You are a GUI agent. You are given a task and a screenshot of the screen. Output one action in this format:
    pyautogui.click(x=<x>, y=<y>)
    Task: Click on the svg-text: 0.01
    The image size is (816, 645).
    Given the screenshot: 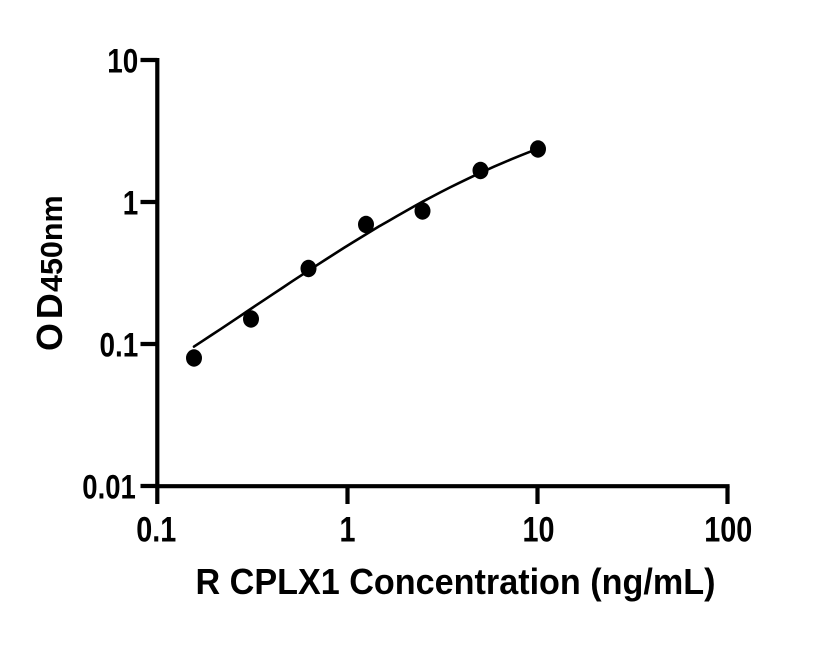 What is the action you would take?
    pyautogui.click(x=109, y=487)
    